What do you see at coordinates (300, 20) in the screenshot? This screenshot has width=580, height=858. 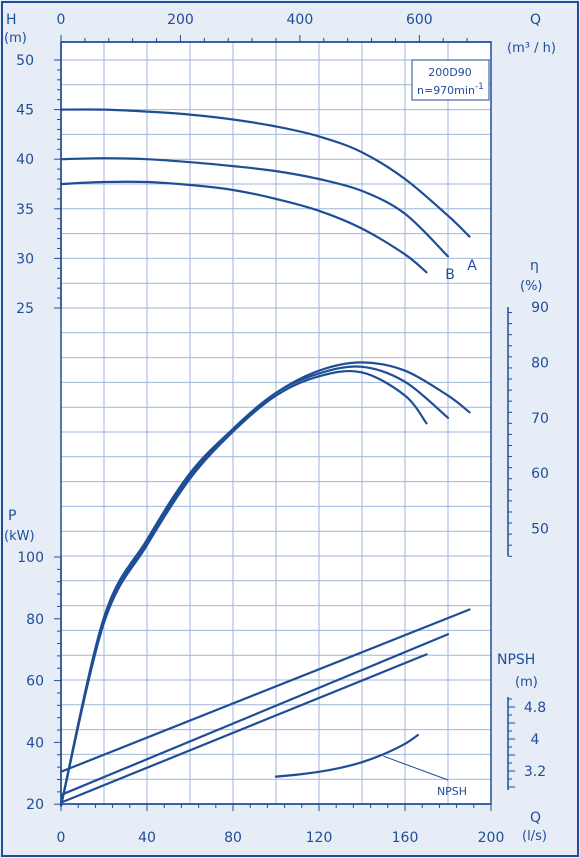 I see `flow-m3h-tick-label: 400` at bounding box center [300, 20].